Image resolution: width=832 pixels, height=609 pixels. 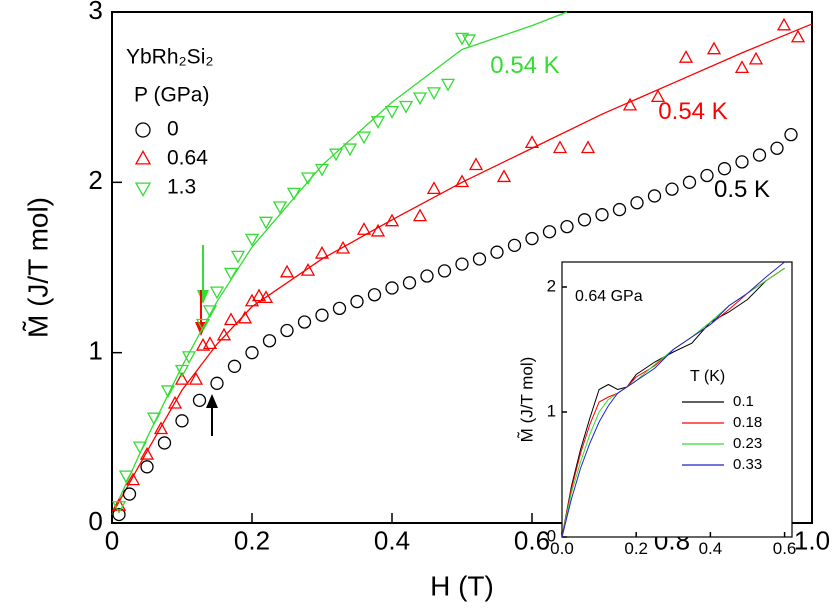 What do you see at coordinates (462, 585) in the screenshot?
I see `x-axis-label: H (T)` at bounding box center [462, 585].